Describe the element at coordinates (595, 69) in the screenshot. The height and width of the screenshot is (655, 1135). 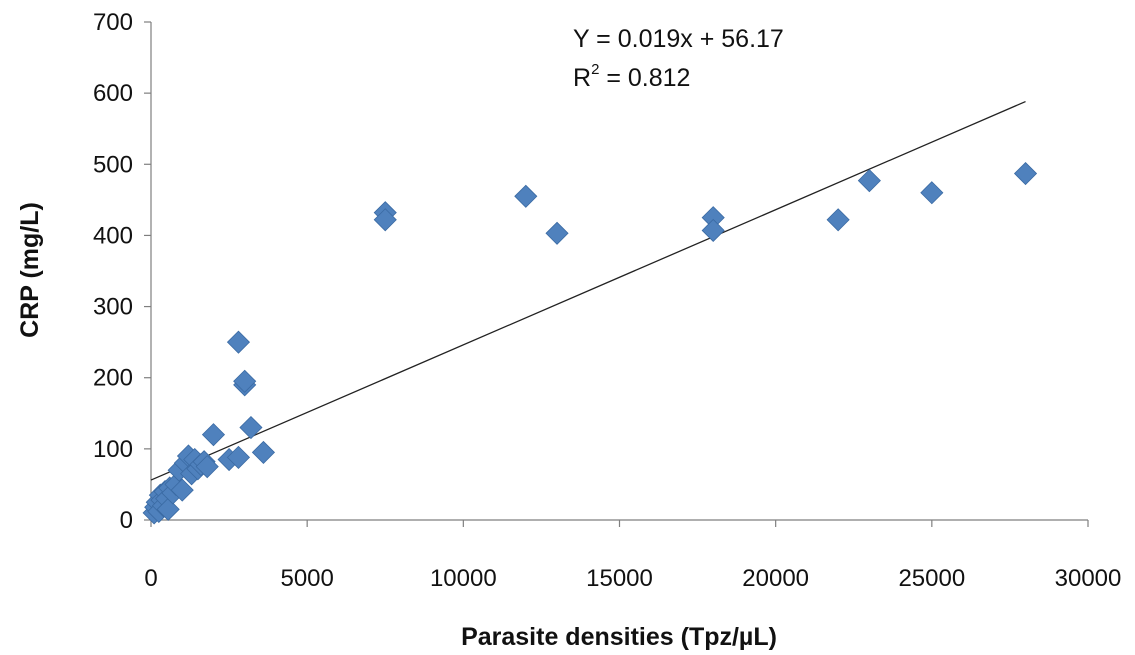
I see `r-squared-superscript: 2` at that location.